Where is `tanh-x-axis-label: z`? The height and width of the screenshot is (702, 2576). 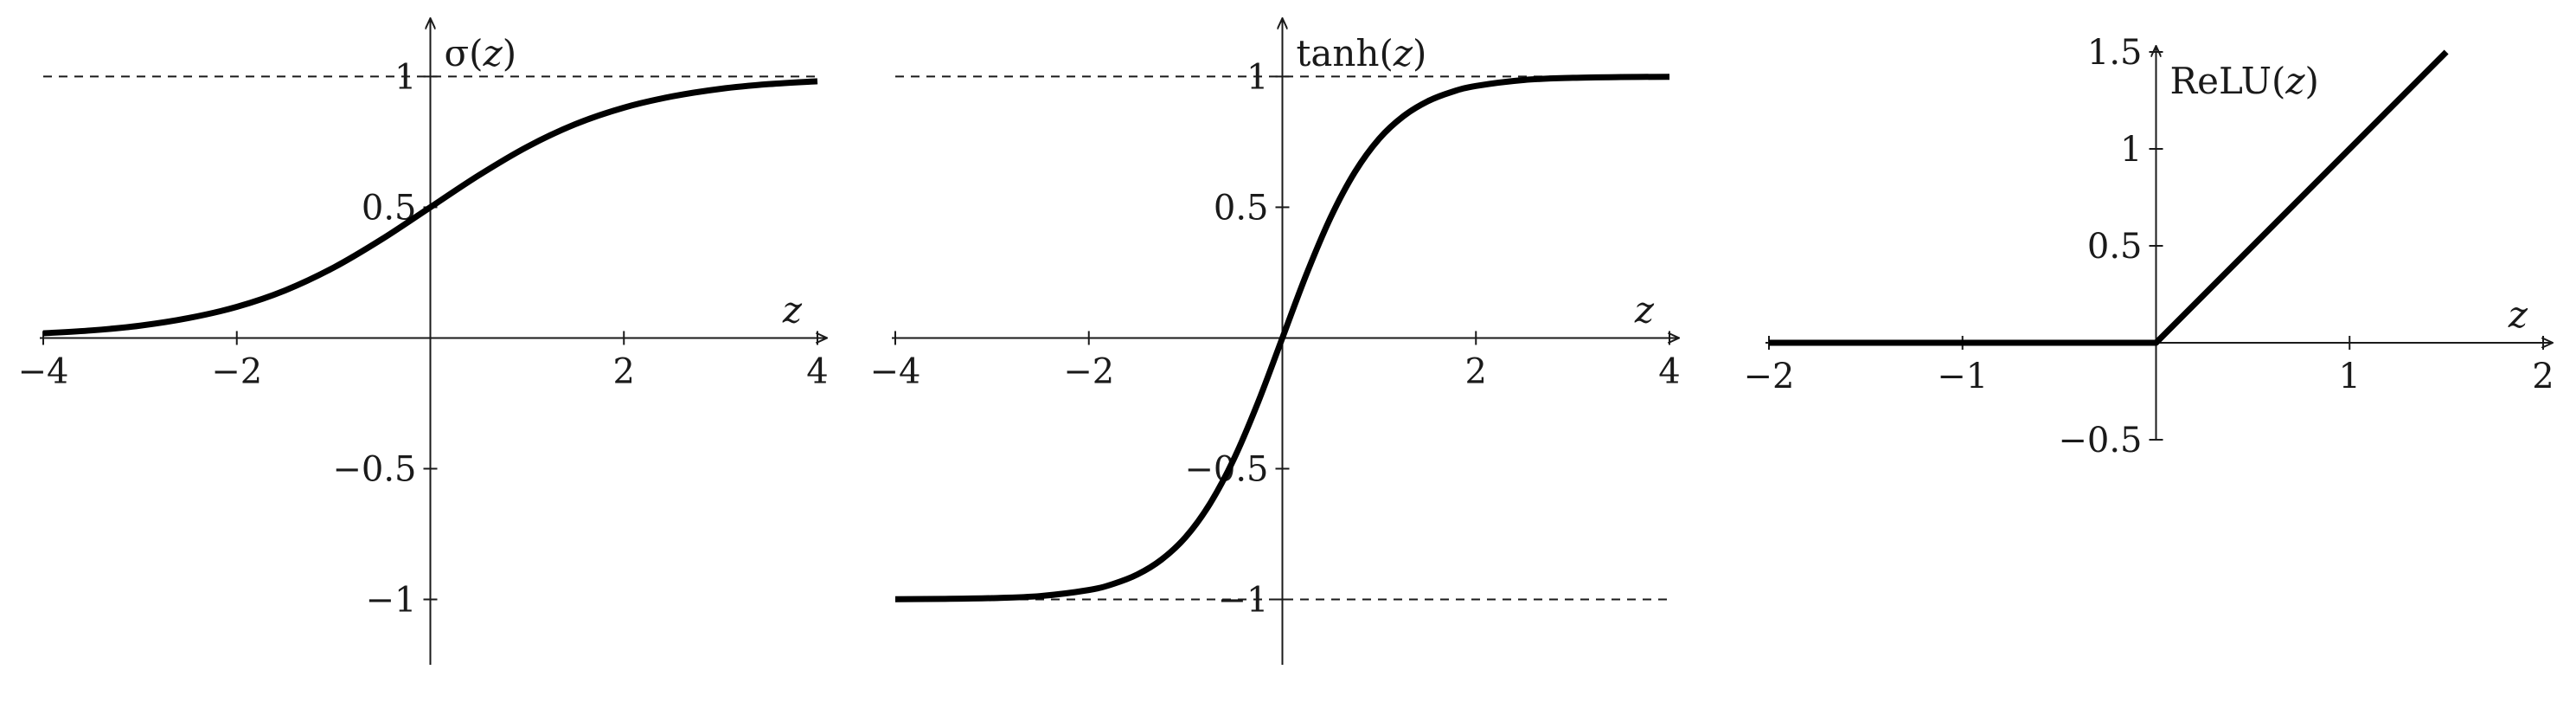
tanh-x-axis-label: z is located at coordinates (1644, 310).